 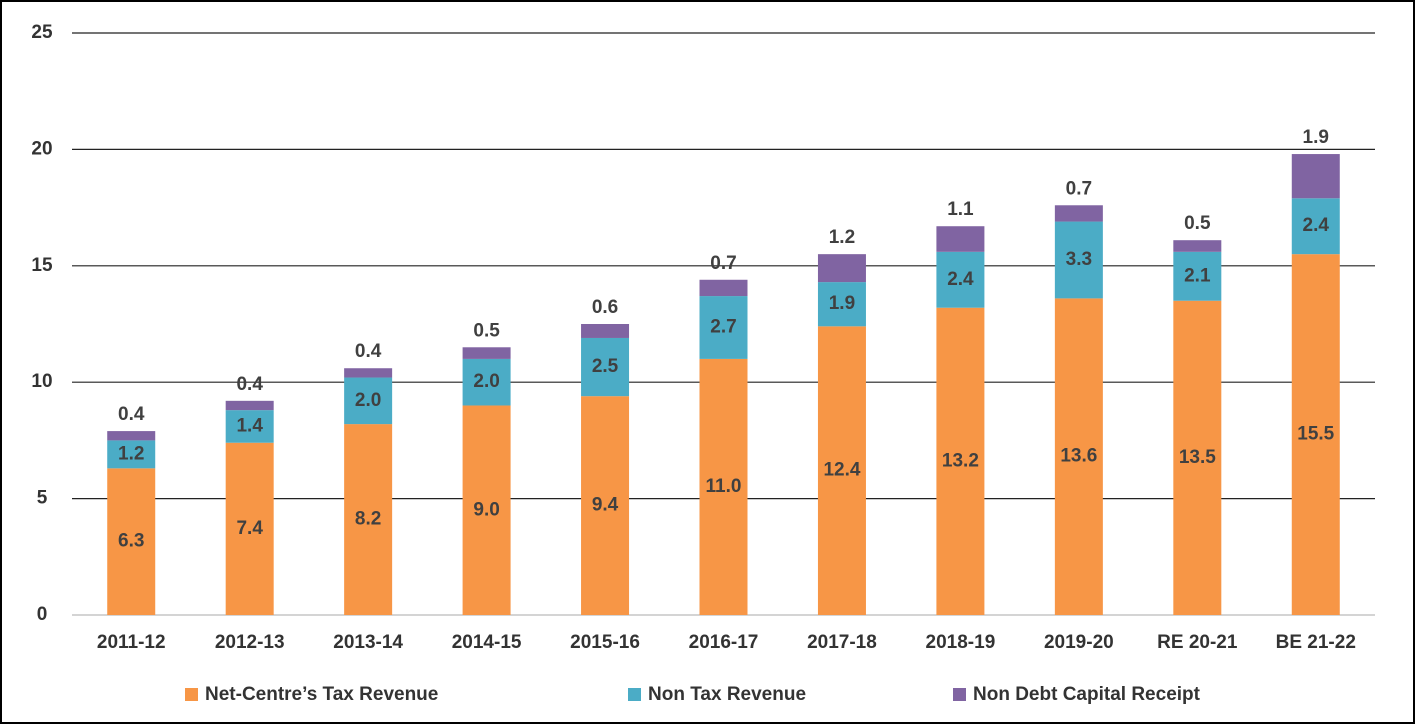 What do you see at coordinates (42, 498) in the screenshot?
I see `y-tick-label: 5` at bounding box center [42, 498].